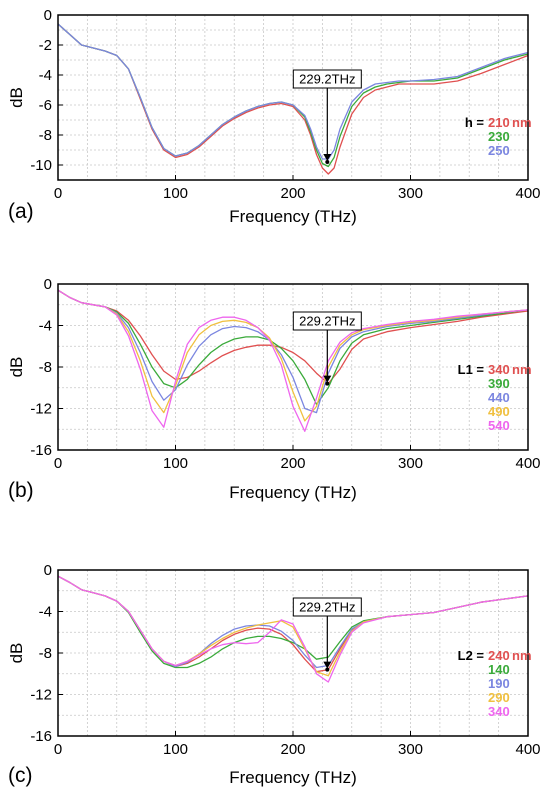 The width and height of the screenshot is (550, 791). Describe the element at coordinates (471, 655) in the screenshot. I see `legend-param: L2 =` at that location.